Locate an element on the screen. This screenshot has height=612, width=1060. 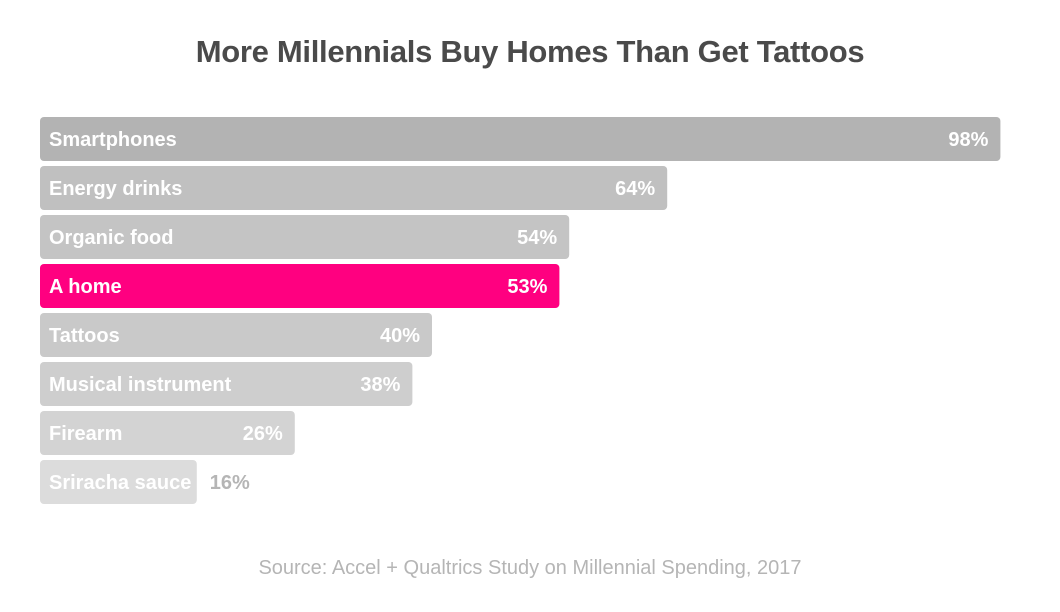
category-label: Smartphones is located at coordinates (113, 140).